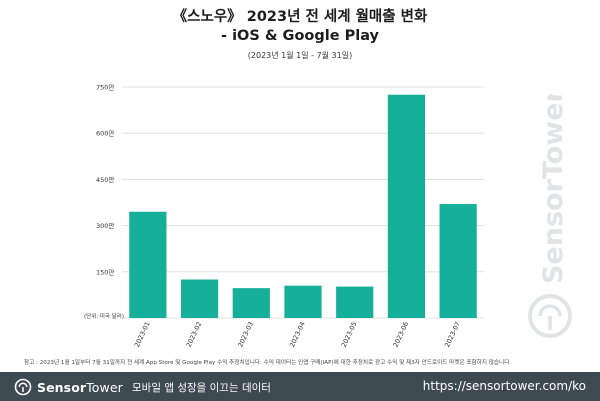 The height and width of the screenshot is (401, 600). I want to click on sensor-tower-watermark: SensorTower, so click(550, 216).